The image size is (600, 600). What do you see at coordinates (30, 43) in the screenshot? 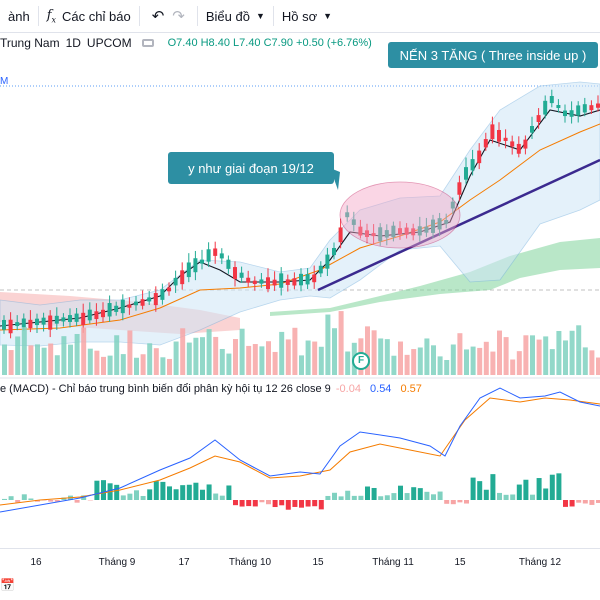
I see `symbol-name: Trung Nam` at bounding box center [30, 43].